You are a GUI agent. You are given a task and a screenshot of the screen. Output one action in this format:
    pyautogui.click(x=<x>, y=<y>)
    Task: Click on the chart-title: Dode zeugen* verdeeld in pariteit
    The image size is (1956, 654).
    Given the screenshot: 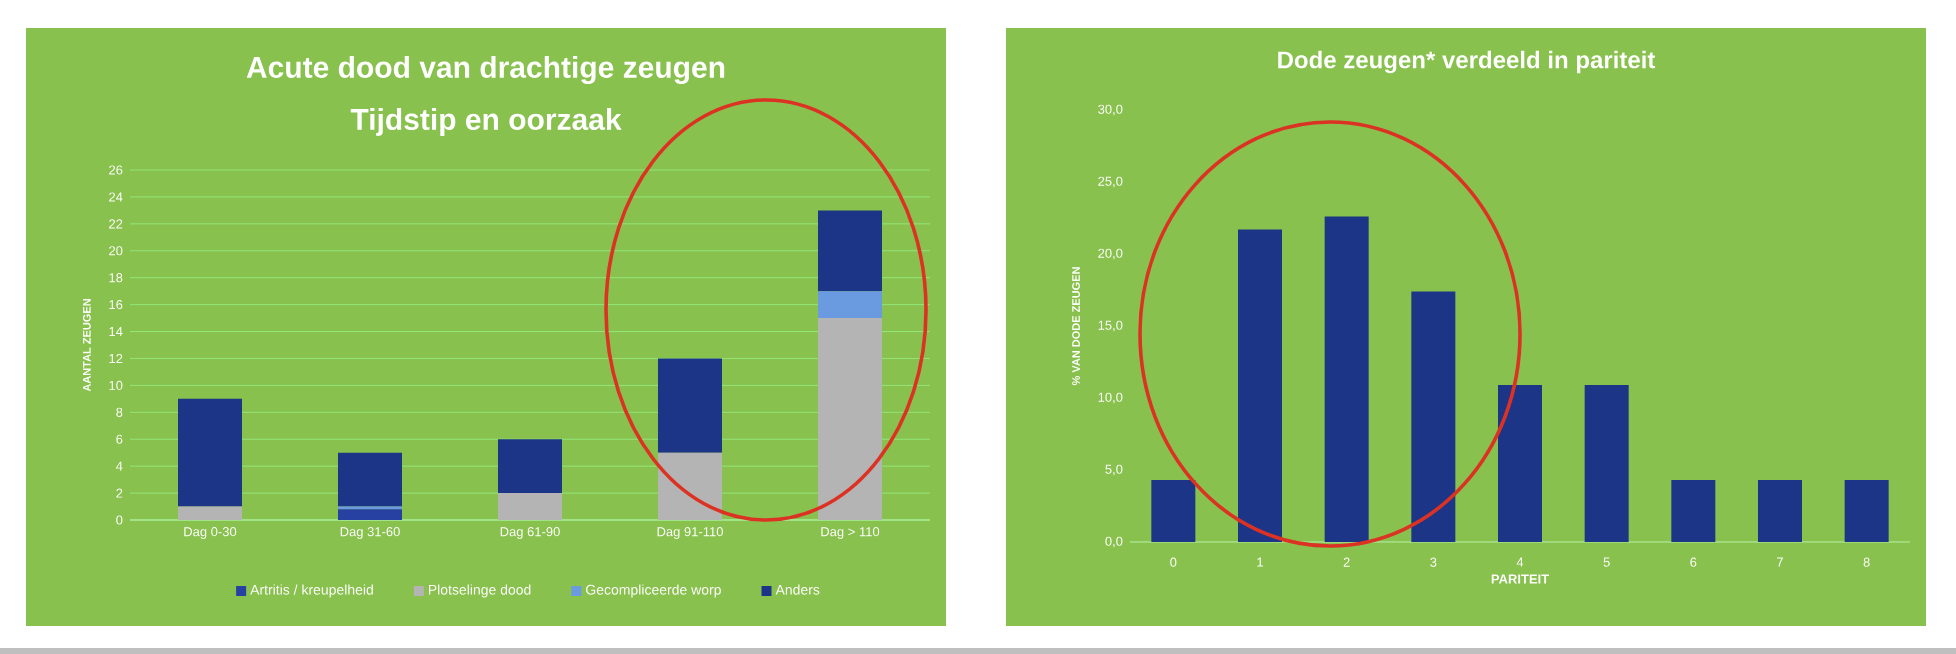 What is the action you would take?
    pyautogui.click(x=1467, y=62)
    